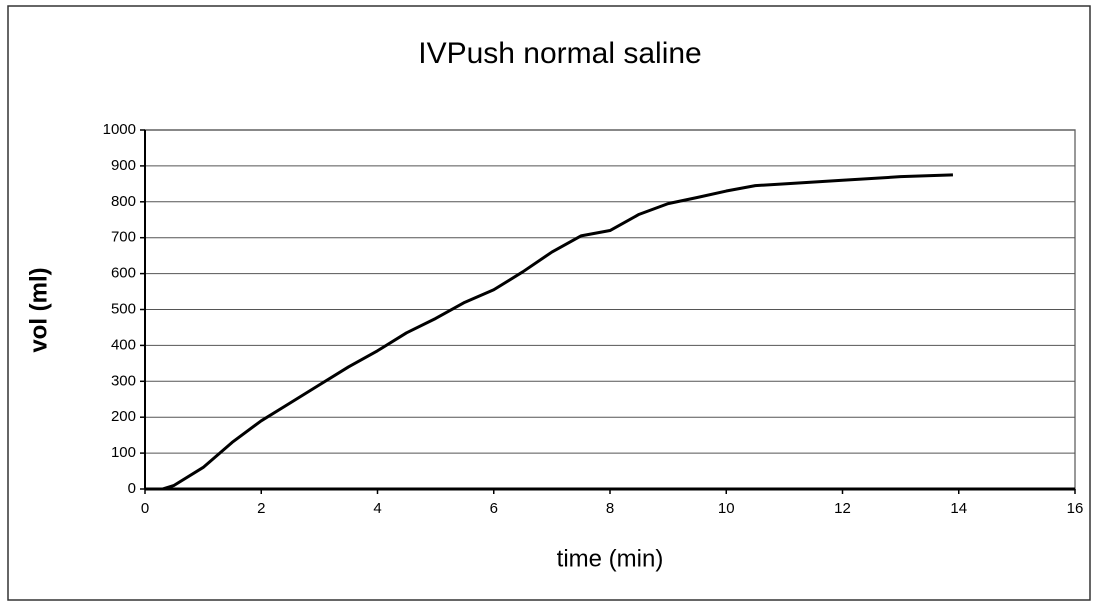 This screenshot has height=606, width=1096. What do you see at coordinates (958, 508) in the screenshot?
I see `x-tick-label: 14` at bounding box center [958, 508].